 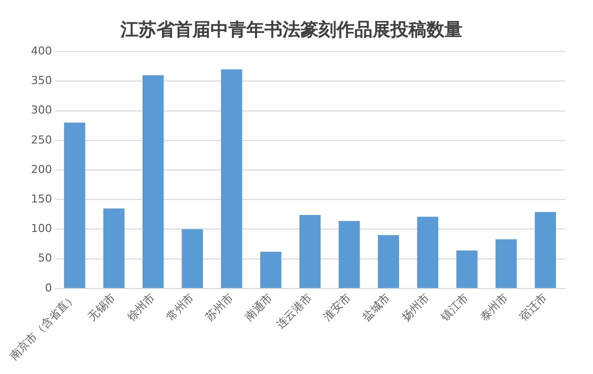 I want to click on x-tick-label: 苏州市, so click(x=219, y=307).